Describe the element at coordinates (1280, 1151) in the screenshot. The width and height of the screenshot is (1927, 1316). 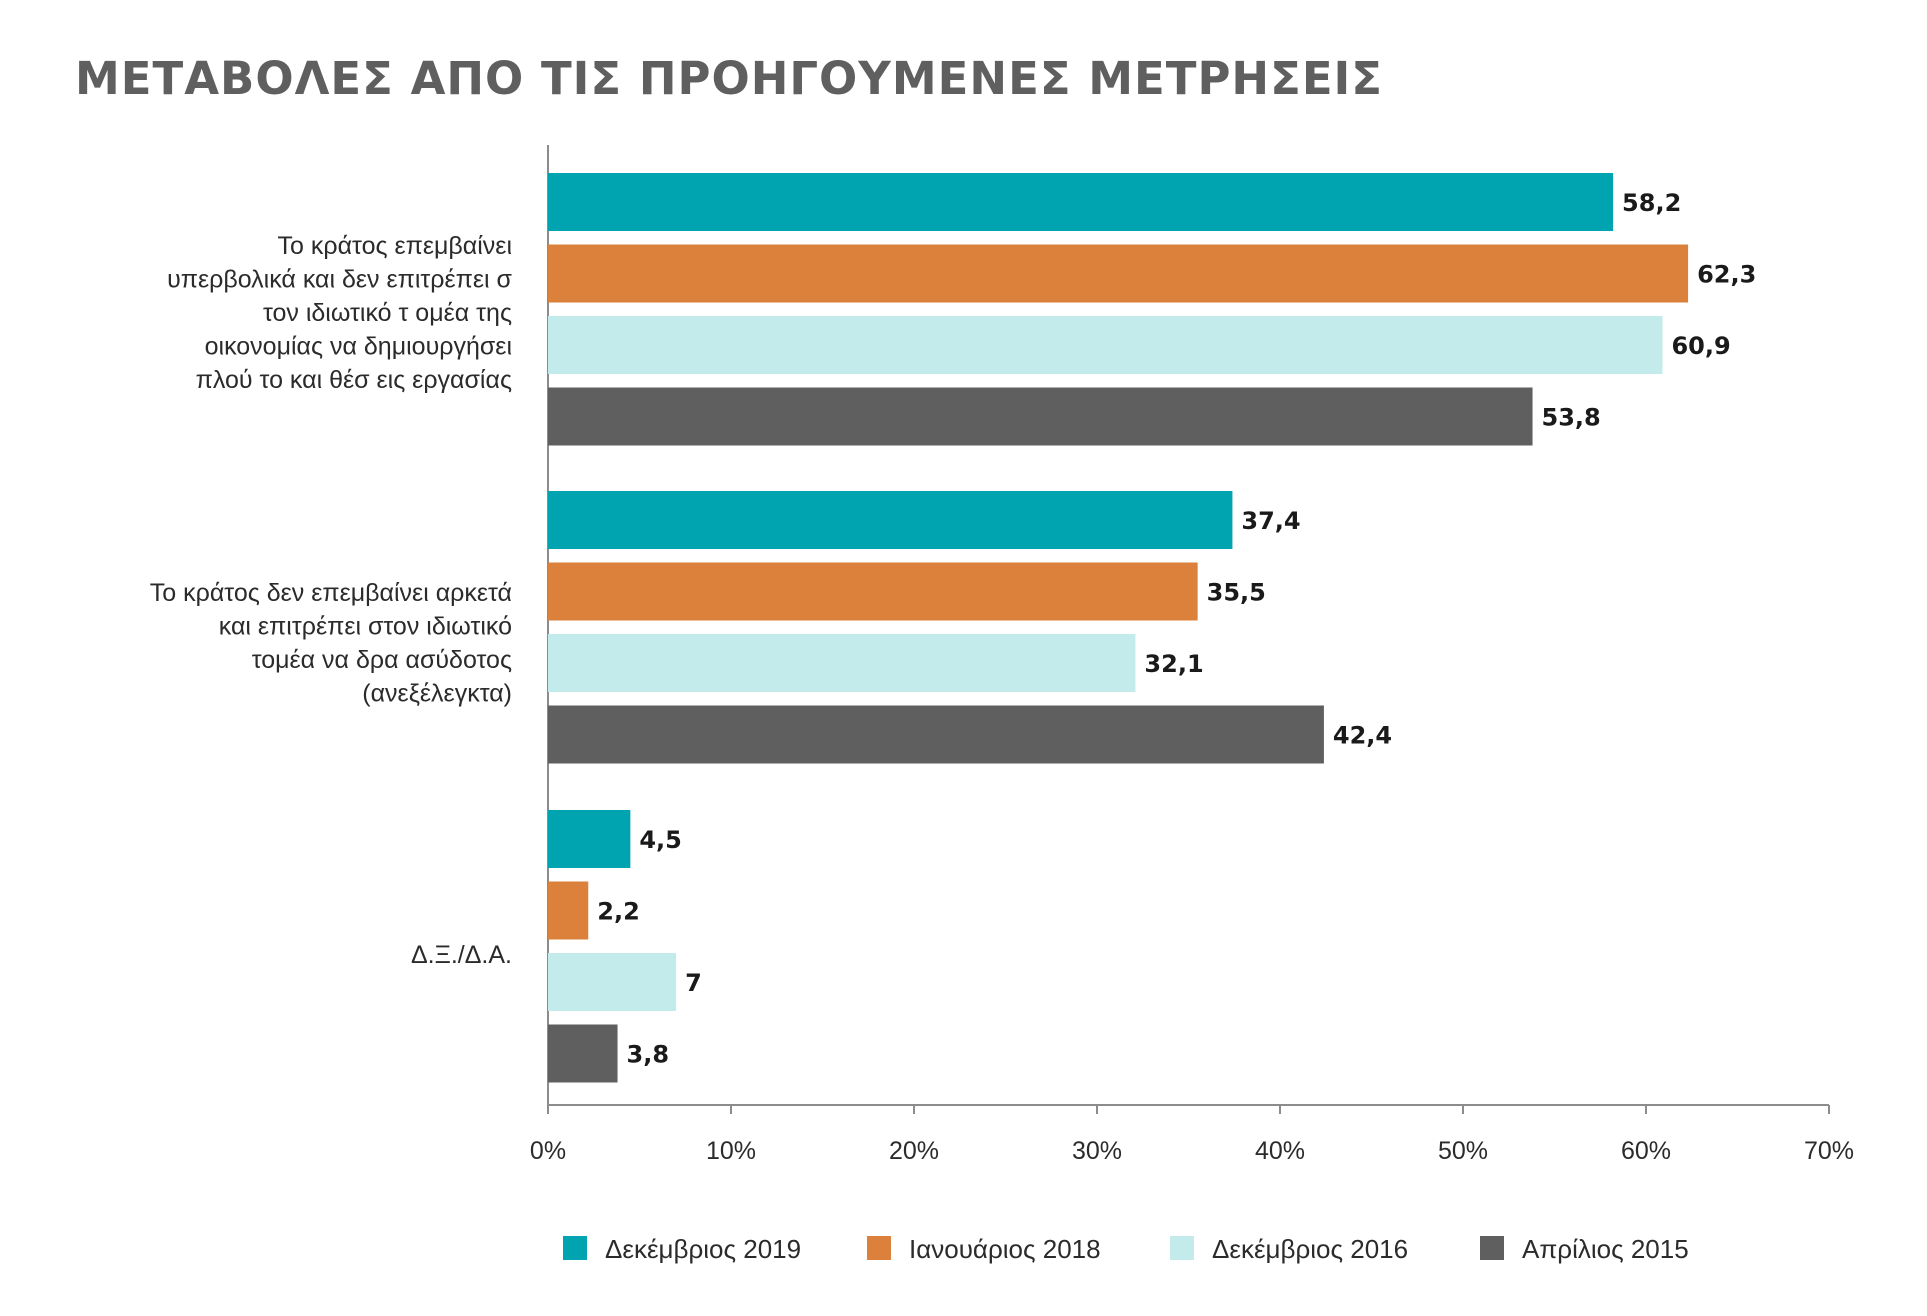
I see `x-tick-label: 40%` at that location.